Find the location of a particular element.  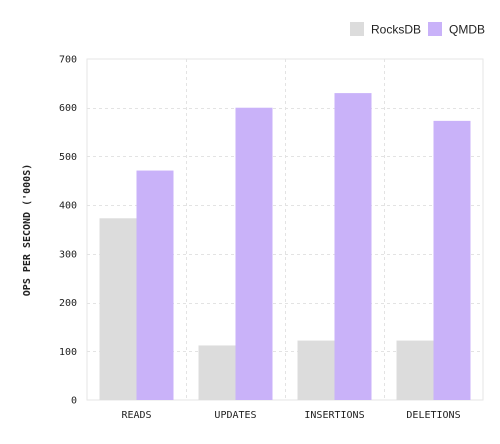

y-axis-title: OPS PER SECOND ('000S) is located at coordinates (27, 230).